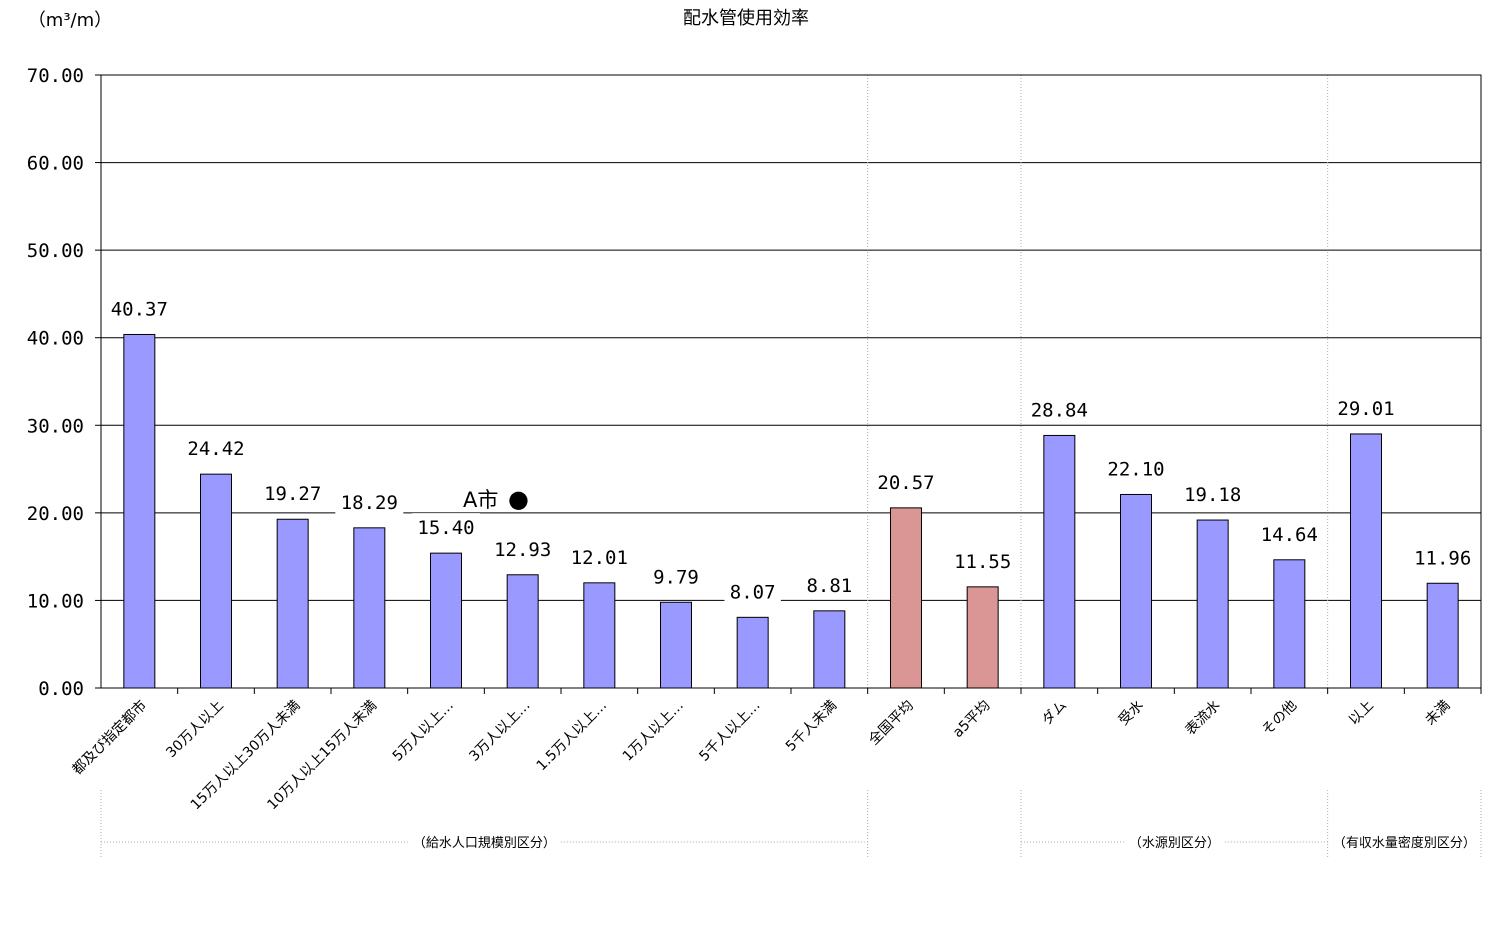 The width and height of the screenshot is (1499, 926). What do you see at coordinates (55, 339) in the screenshot?
I see `y-tick-label: 40.00` at bounding box center [55, 339].